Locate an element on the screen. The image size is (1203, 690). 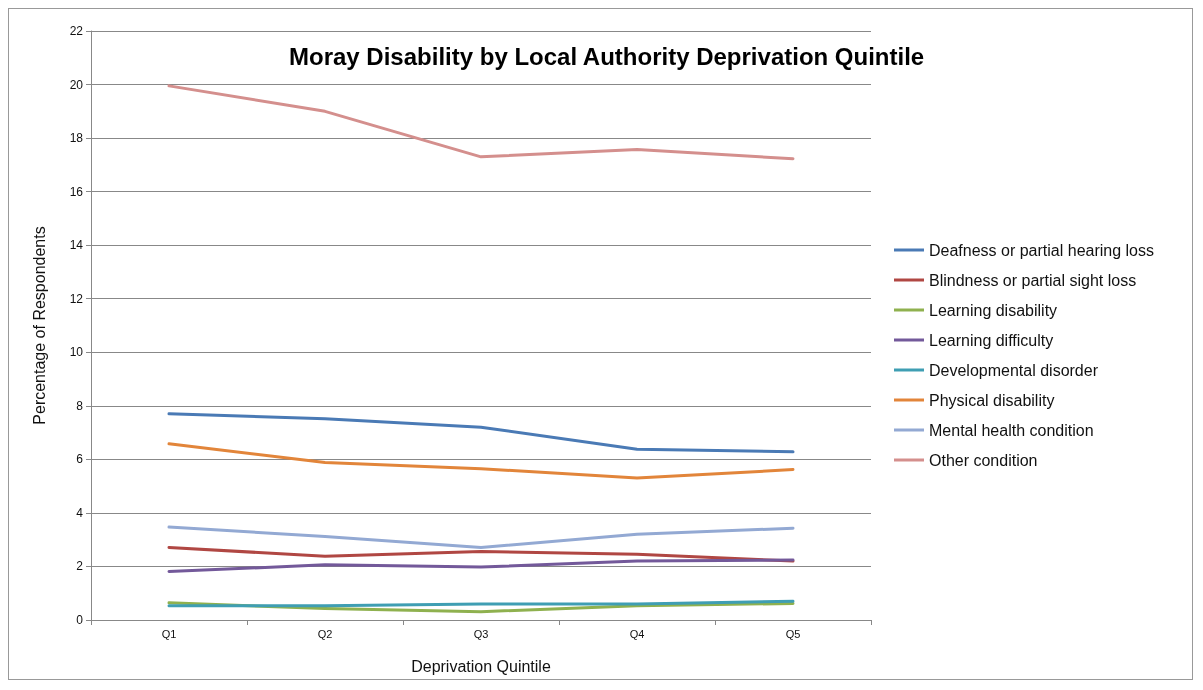
legend-label: Developmental disorder is located at coordinates (1014, 370).